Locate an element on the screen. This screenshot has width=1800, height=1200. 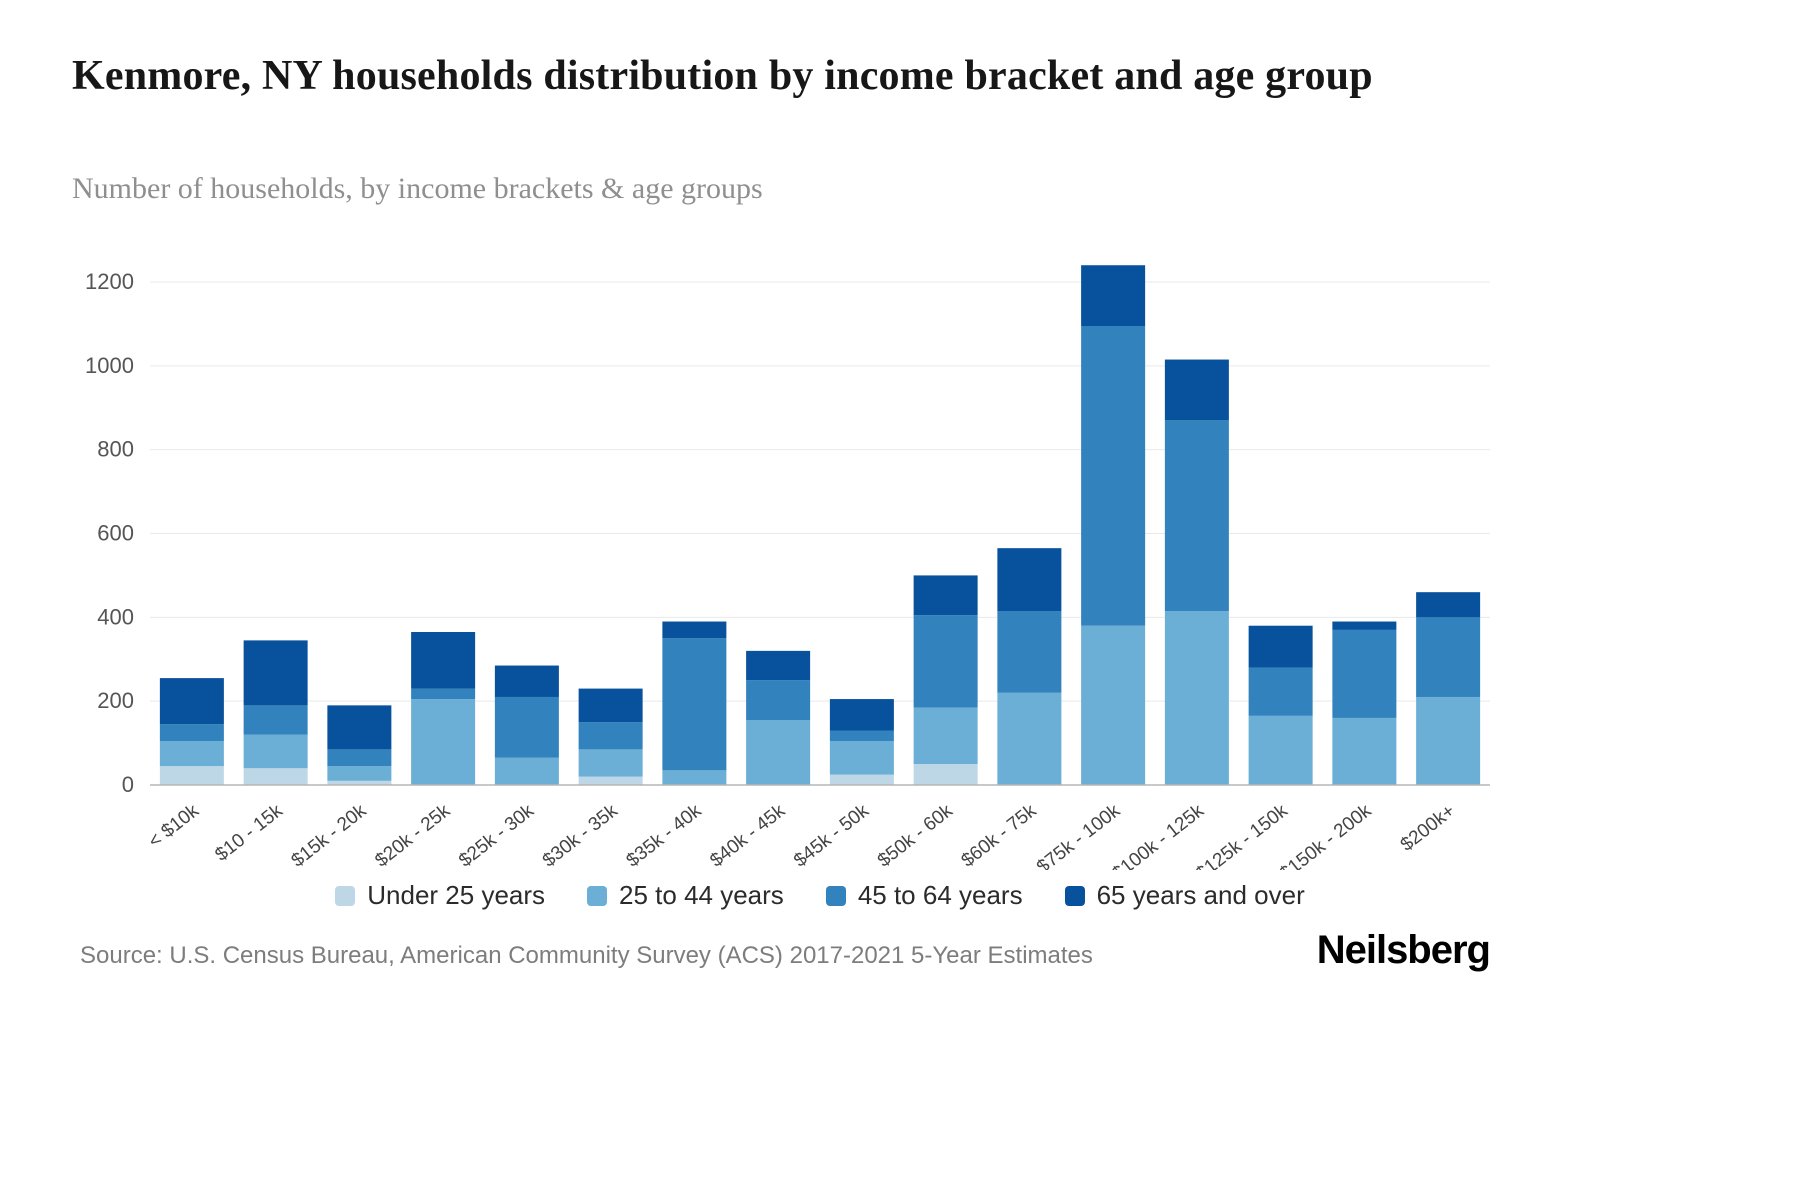
legend-item-45-to-64: 45 to 64 years is located at coordinates (924, 895).